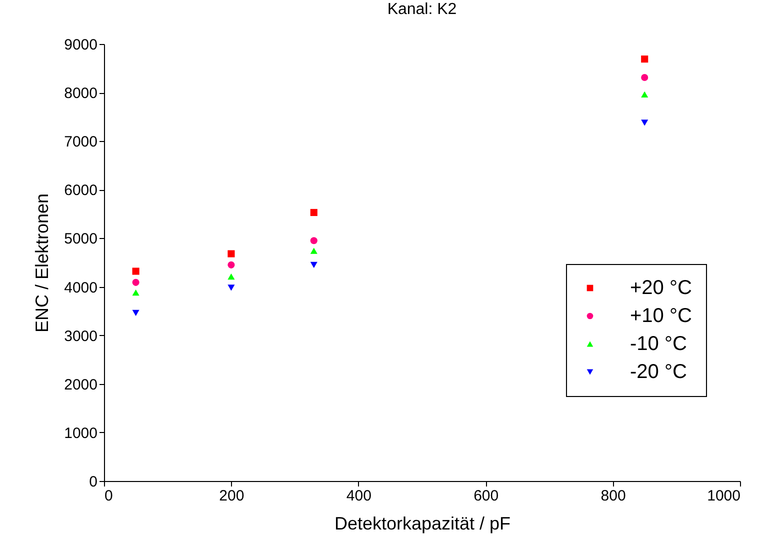  I want to click on x-tick-label: 200, so click(231, 496).